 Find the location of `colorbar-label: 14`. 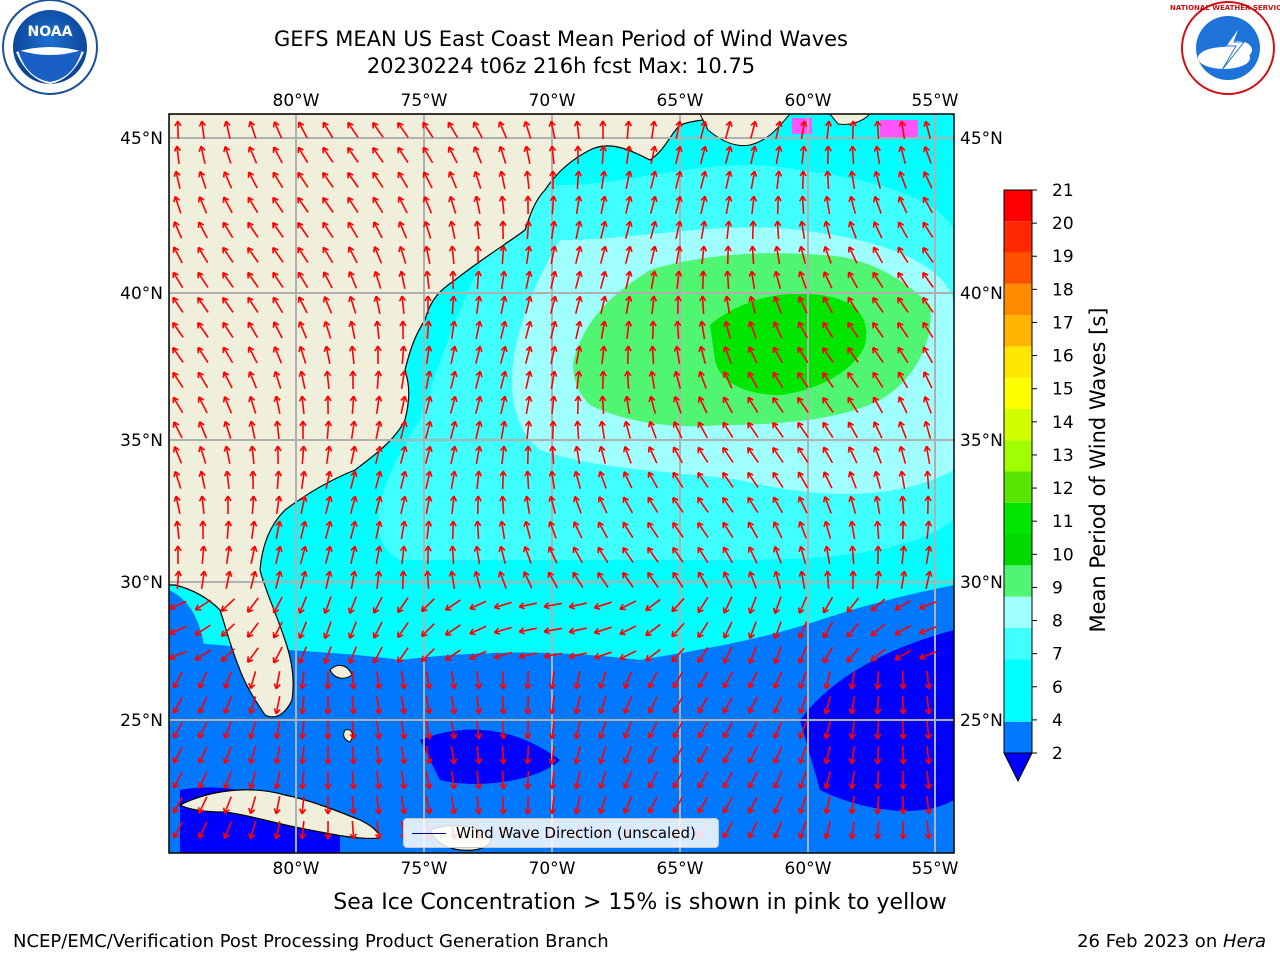

colorbar-label: 14 is located at coordinates (1063, 423).